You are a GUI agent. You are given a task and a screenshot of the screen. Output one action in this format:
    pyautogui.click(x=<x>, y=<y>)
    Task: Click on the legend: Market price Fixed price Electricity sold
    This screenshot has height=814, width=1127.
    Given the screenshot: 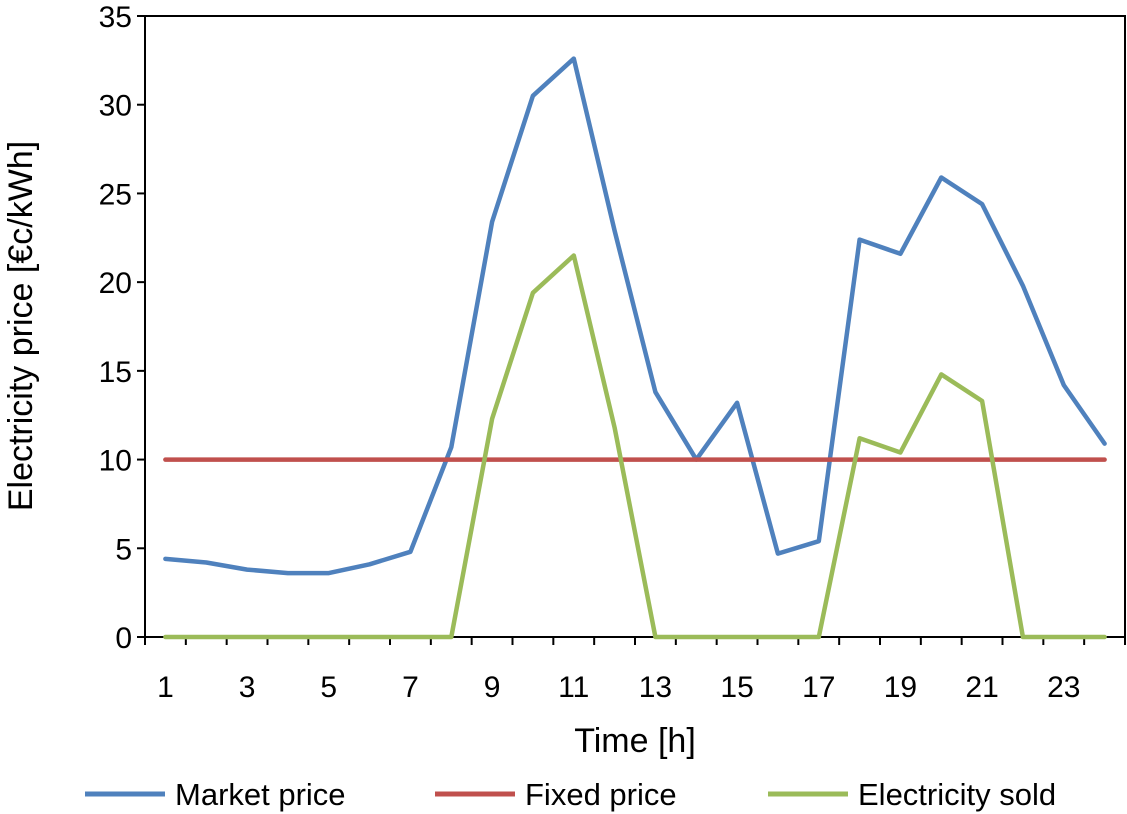 What is the action you would take?
    pyautogui.click(x=570, y=794)
    